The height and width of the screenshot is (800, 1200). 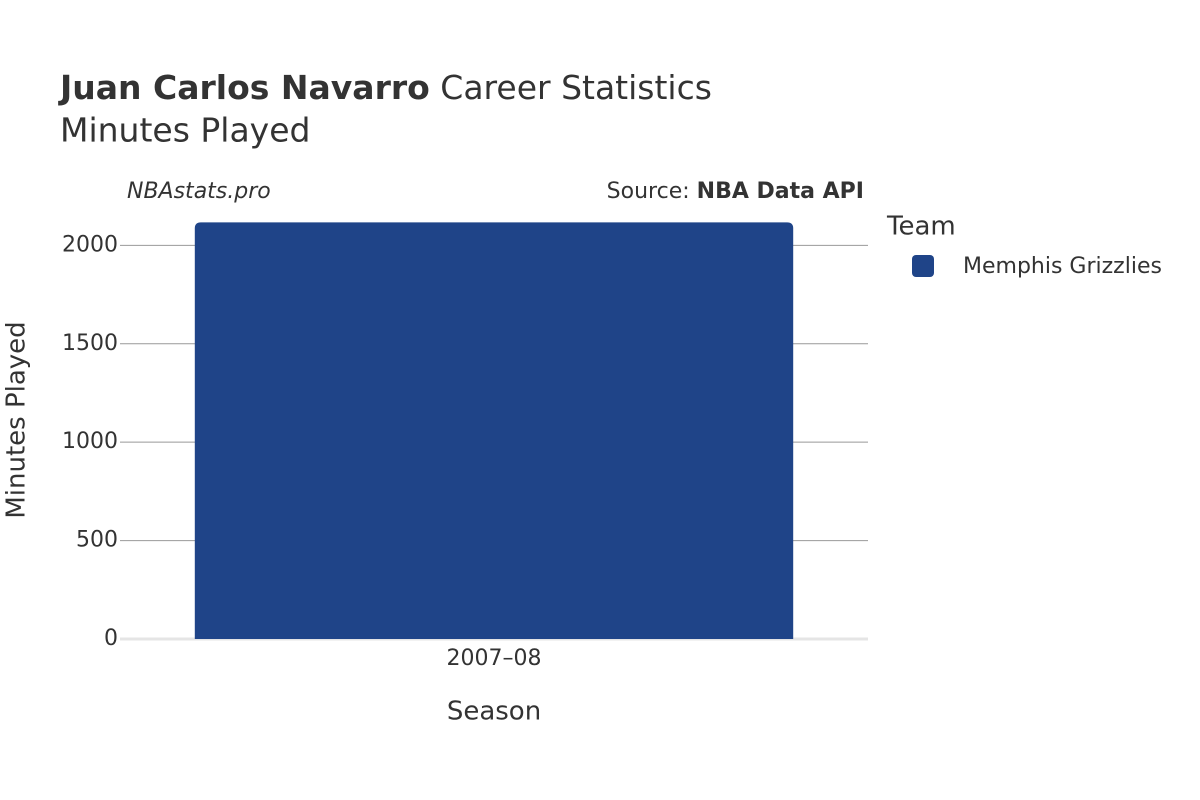 What do you see at coordinates (648, 191) in the screenshot?
I see `source-prefix: Source:` at bounding box center [648, 191].